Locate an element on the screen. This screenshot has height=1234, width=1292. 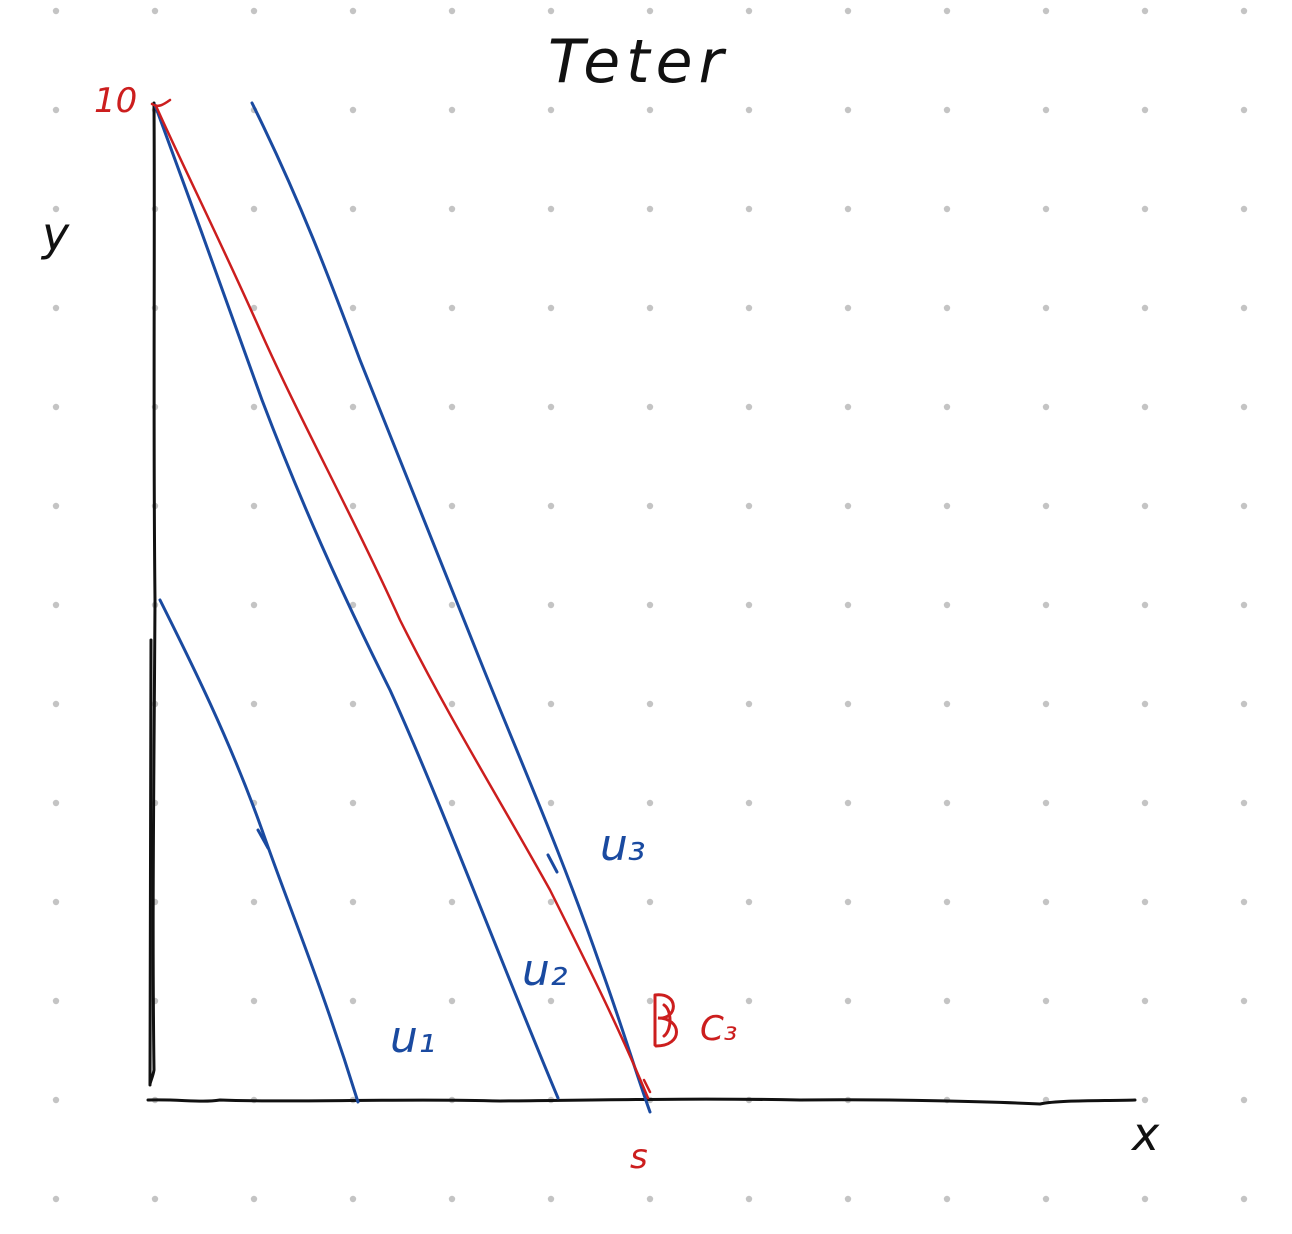
y-axis-overstroke is located at coordinates (150, 862).